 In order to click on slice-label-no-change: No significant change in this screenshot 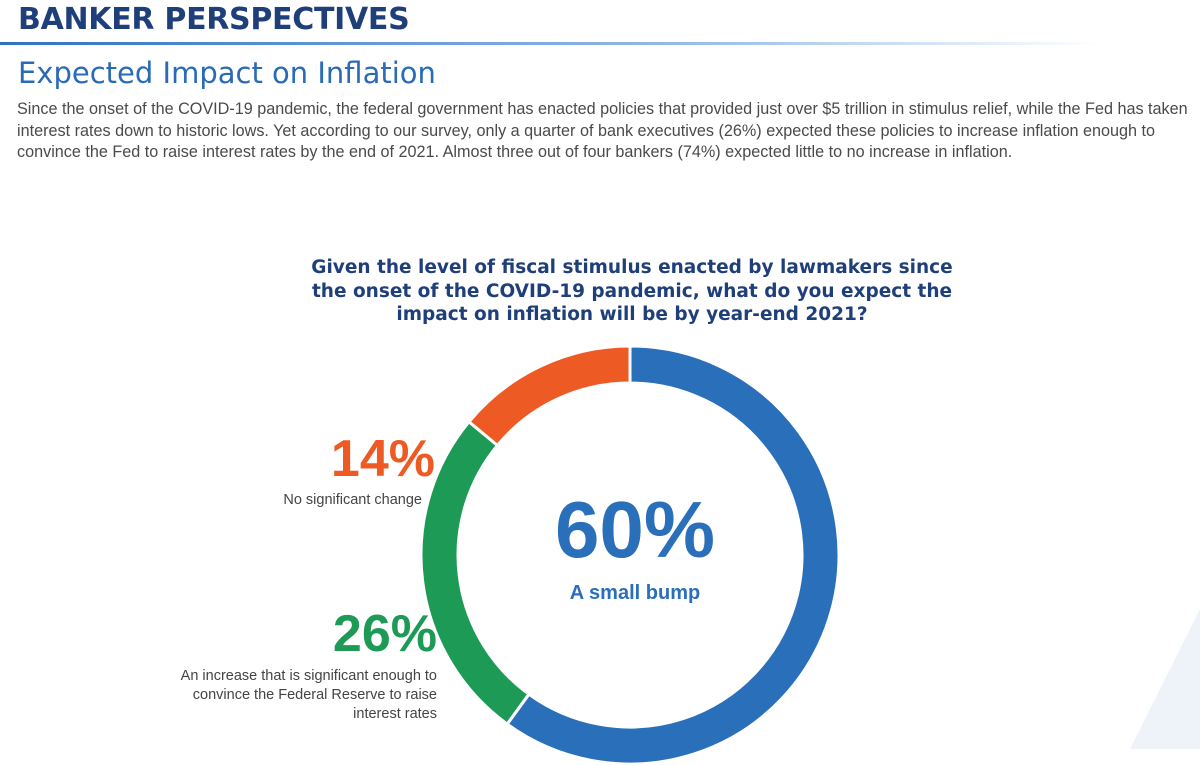, I will do `click(352, 500)`.